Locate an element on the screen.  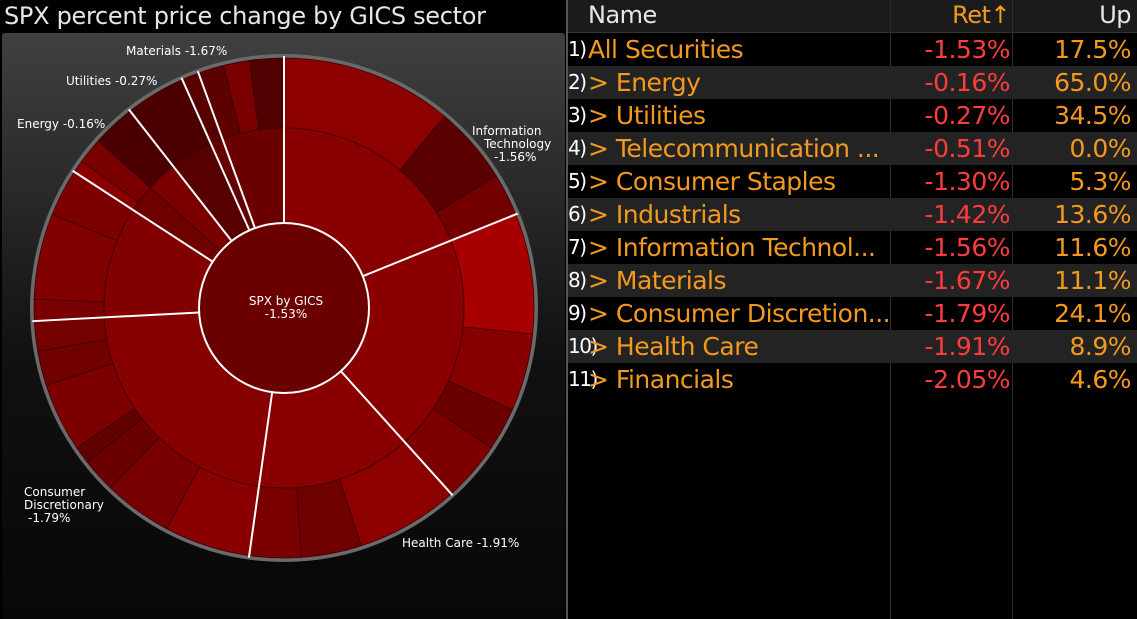
table-row: 6) > Industrials -1.42% 13.6% is located at coordinates (852, 214).